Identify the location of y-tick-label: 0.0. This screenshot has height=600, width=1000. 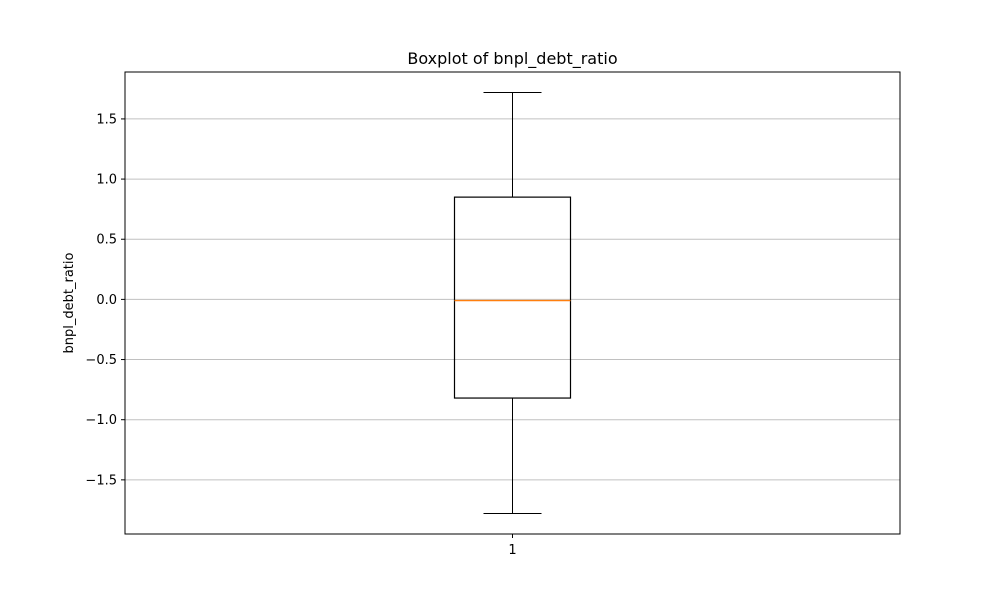
(106, 300).